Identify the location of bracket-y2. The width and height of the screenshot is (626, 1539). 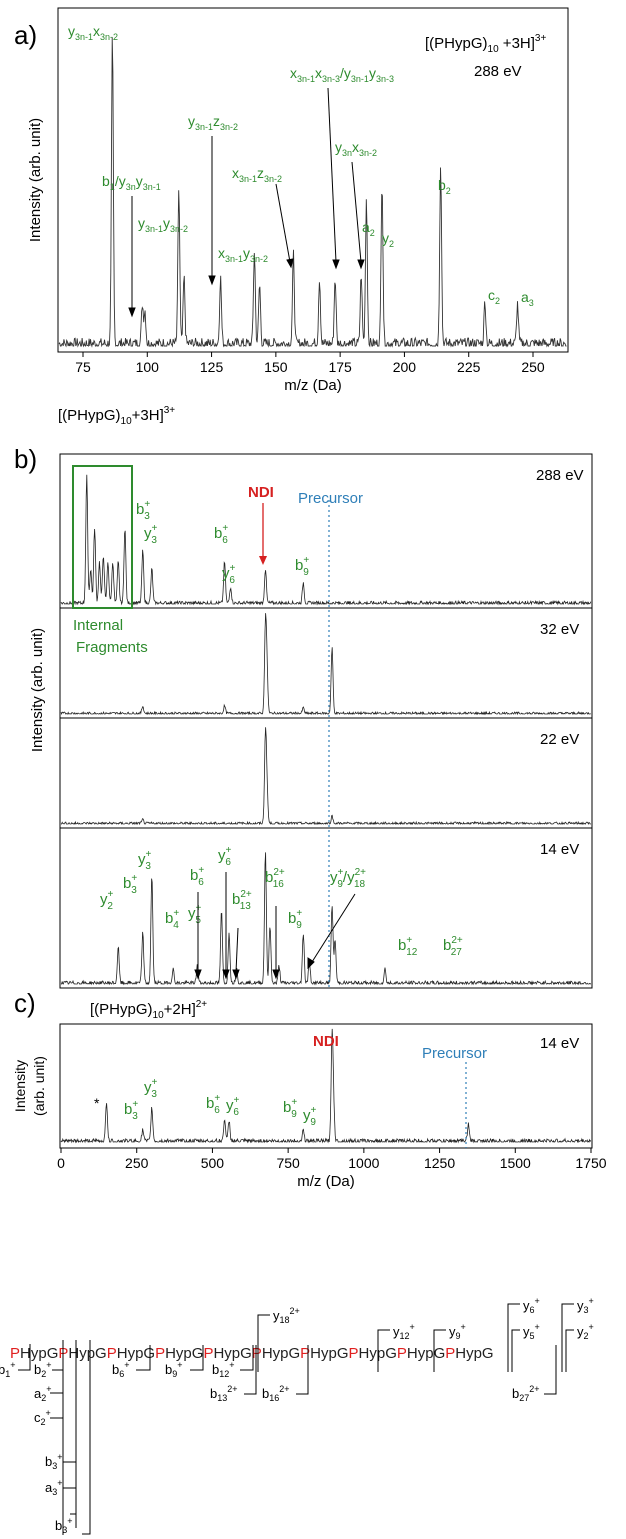
(569, 1350).